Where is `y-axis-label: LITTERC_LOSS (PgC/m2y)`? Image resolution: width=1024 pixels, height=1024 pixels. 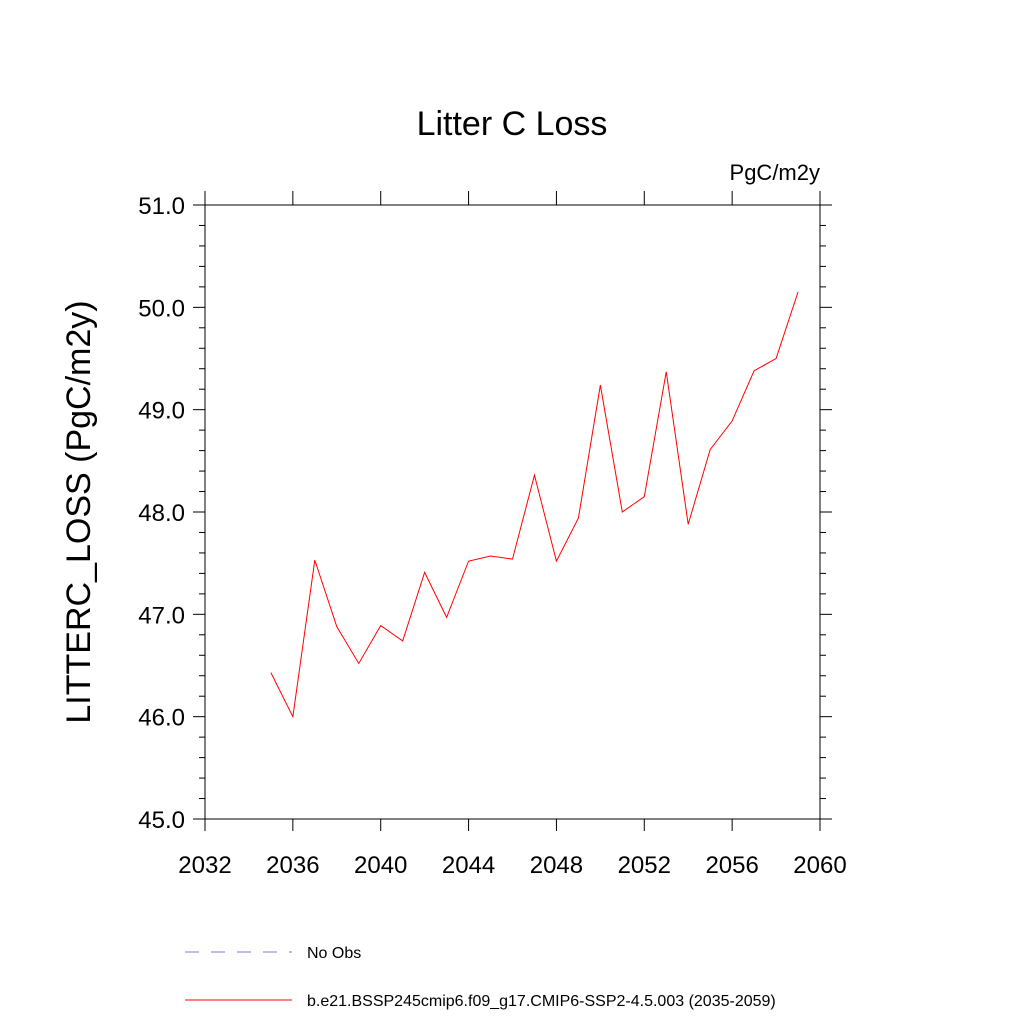
y-axis-label: LITTERC_LOSS (PgC/m2y) is located at coordinates (79, 511).